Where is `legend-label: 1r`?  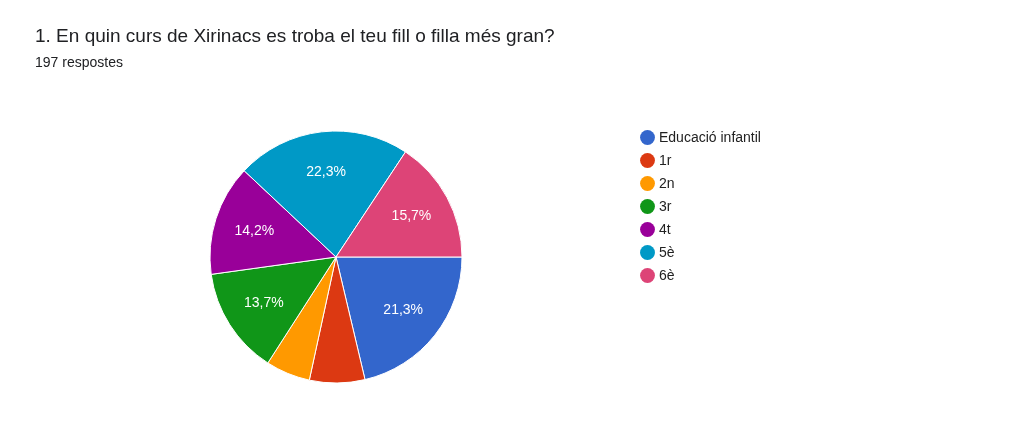 legend-label: 1r is located at coordinates (665, 159).